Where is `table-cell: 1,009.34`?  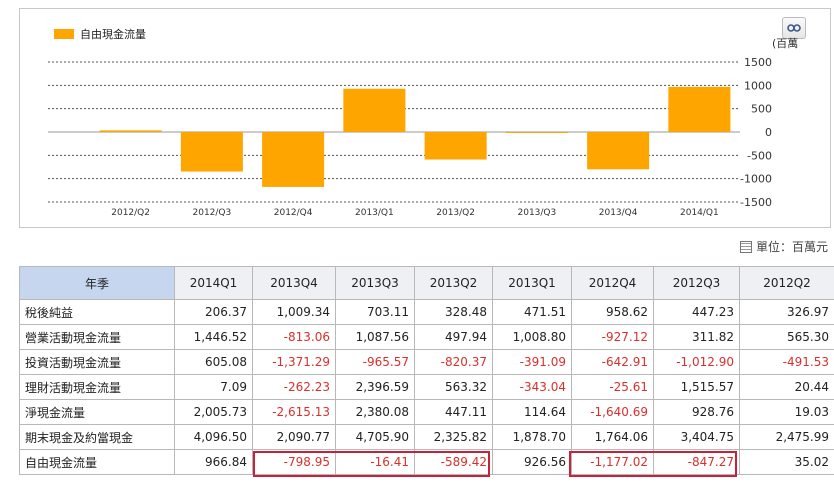 table-cell: 1,009.34 is located at coordinates (294, 312).